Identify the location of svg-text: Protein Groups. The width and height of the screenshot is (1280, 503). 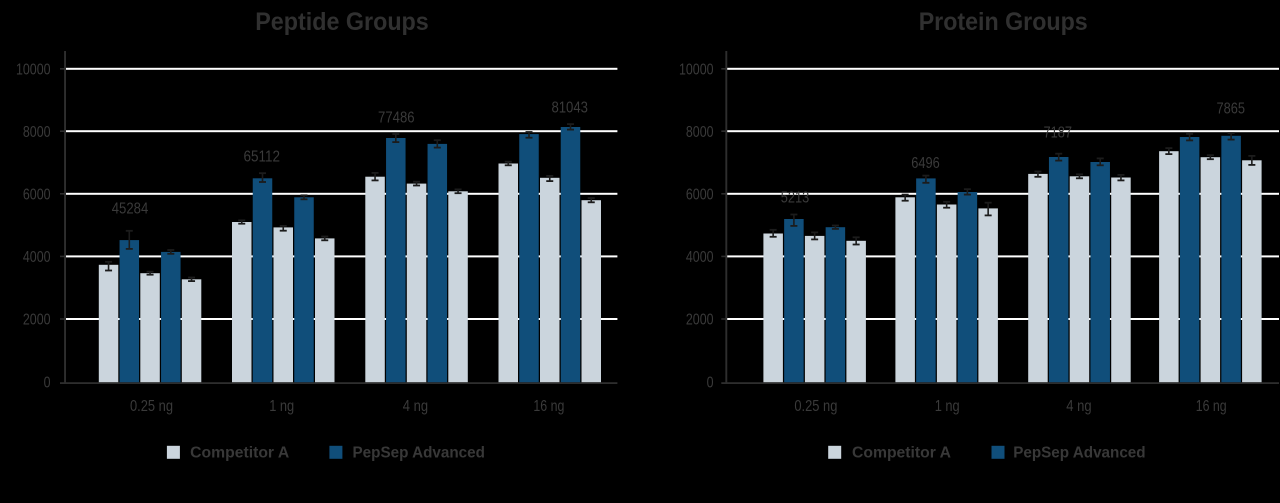
(1003, 22).